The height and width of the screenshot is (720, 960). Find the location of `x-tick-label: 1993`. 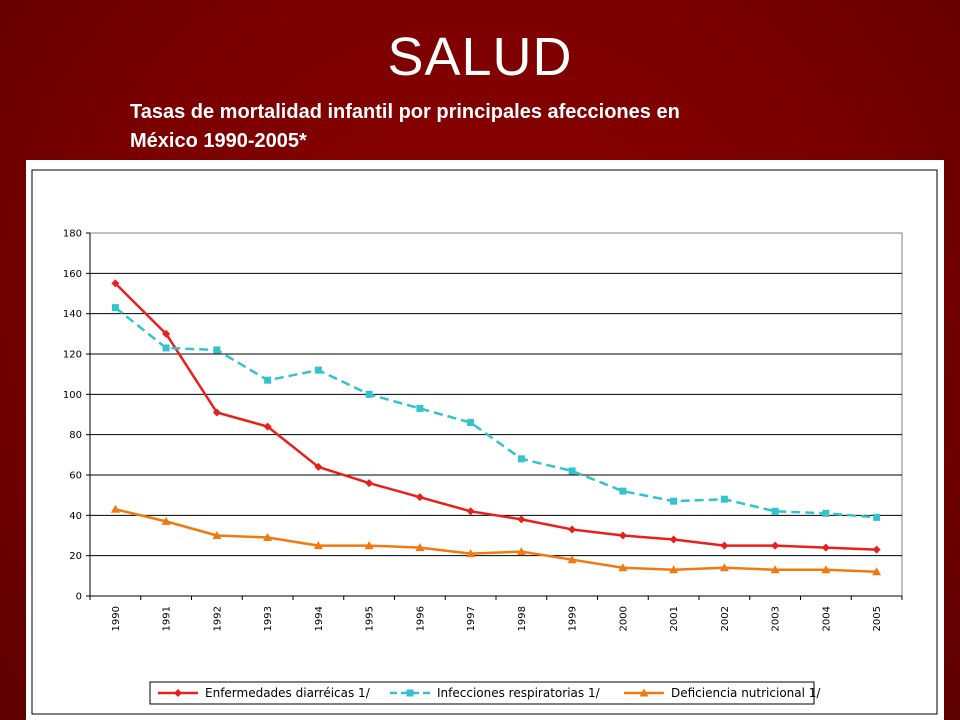

x-tick-label: 1993 is located at coordinates (268, 618).